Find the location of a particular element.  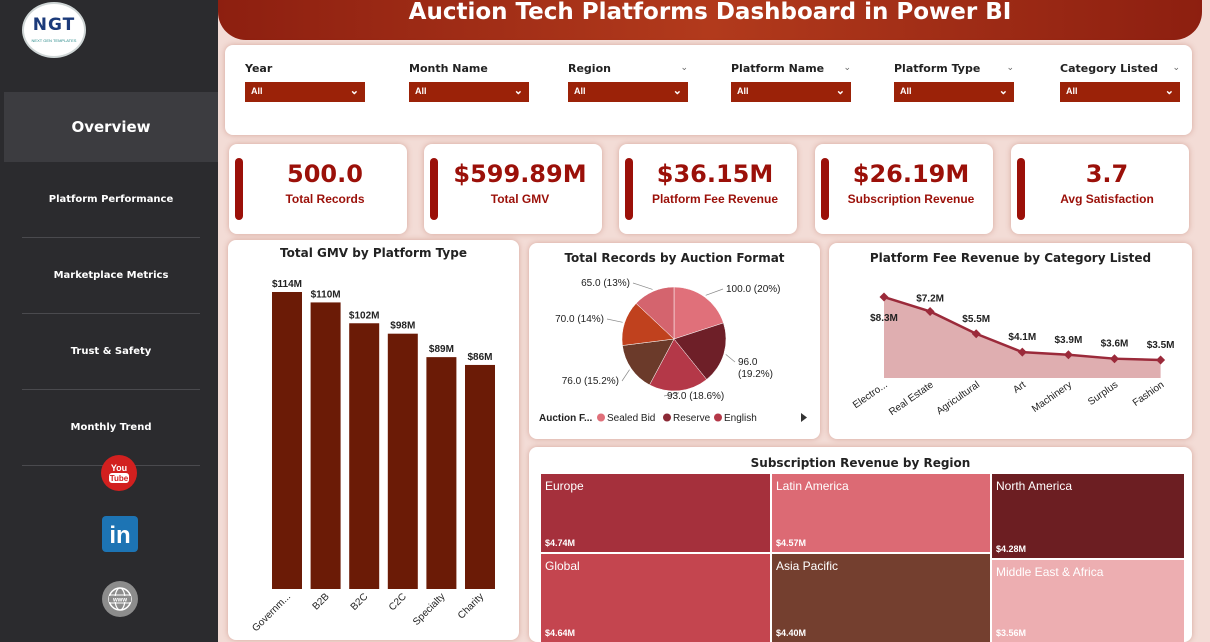

logo-text: NGT is located at coordinates (54, 25).